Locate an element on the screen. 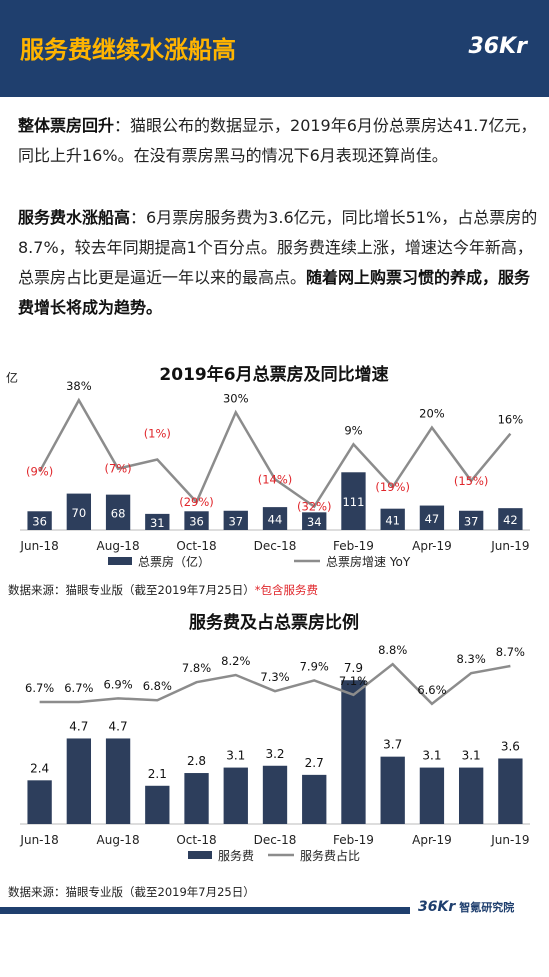 This screenshot has width=549, height=977. page-title: 服务费继续水涨船高 is located at coordinates (128, 50).